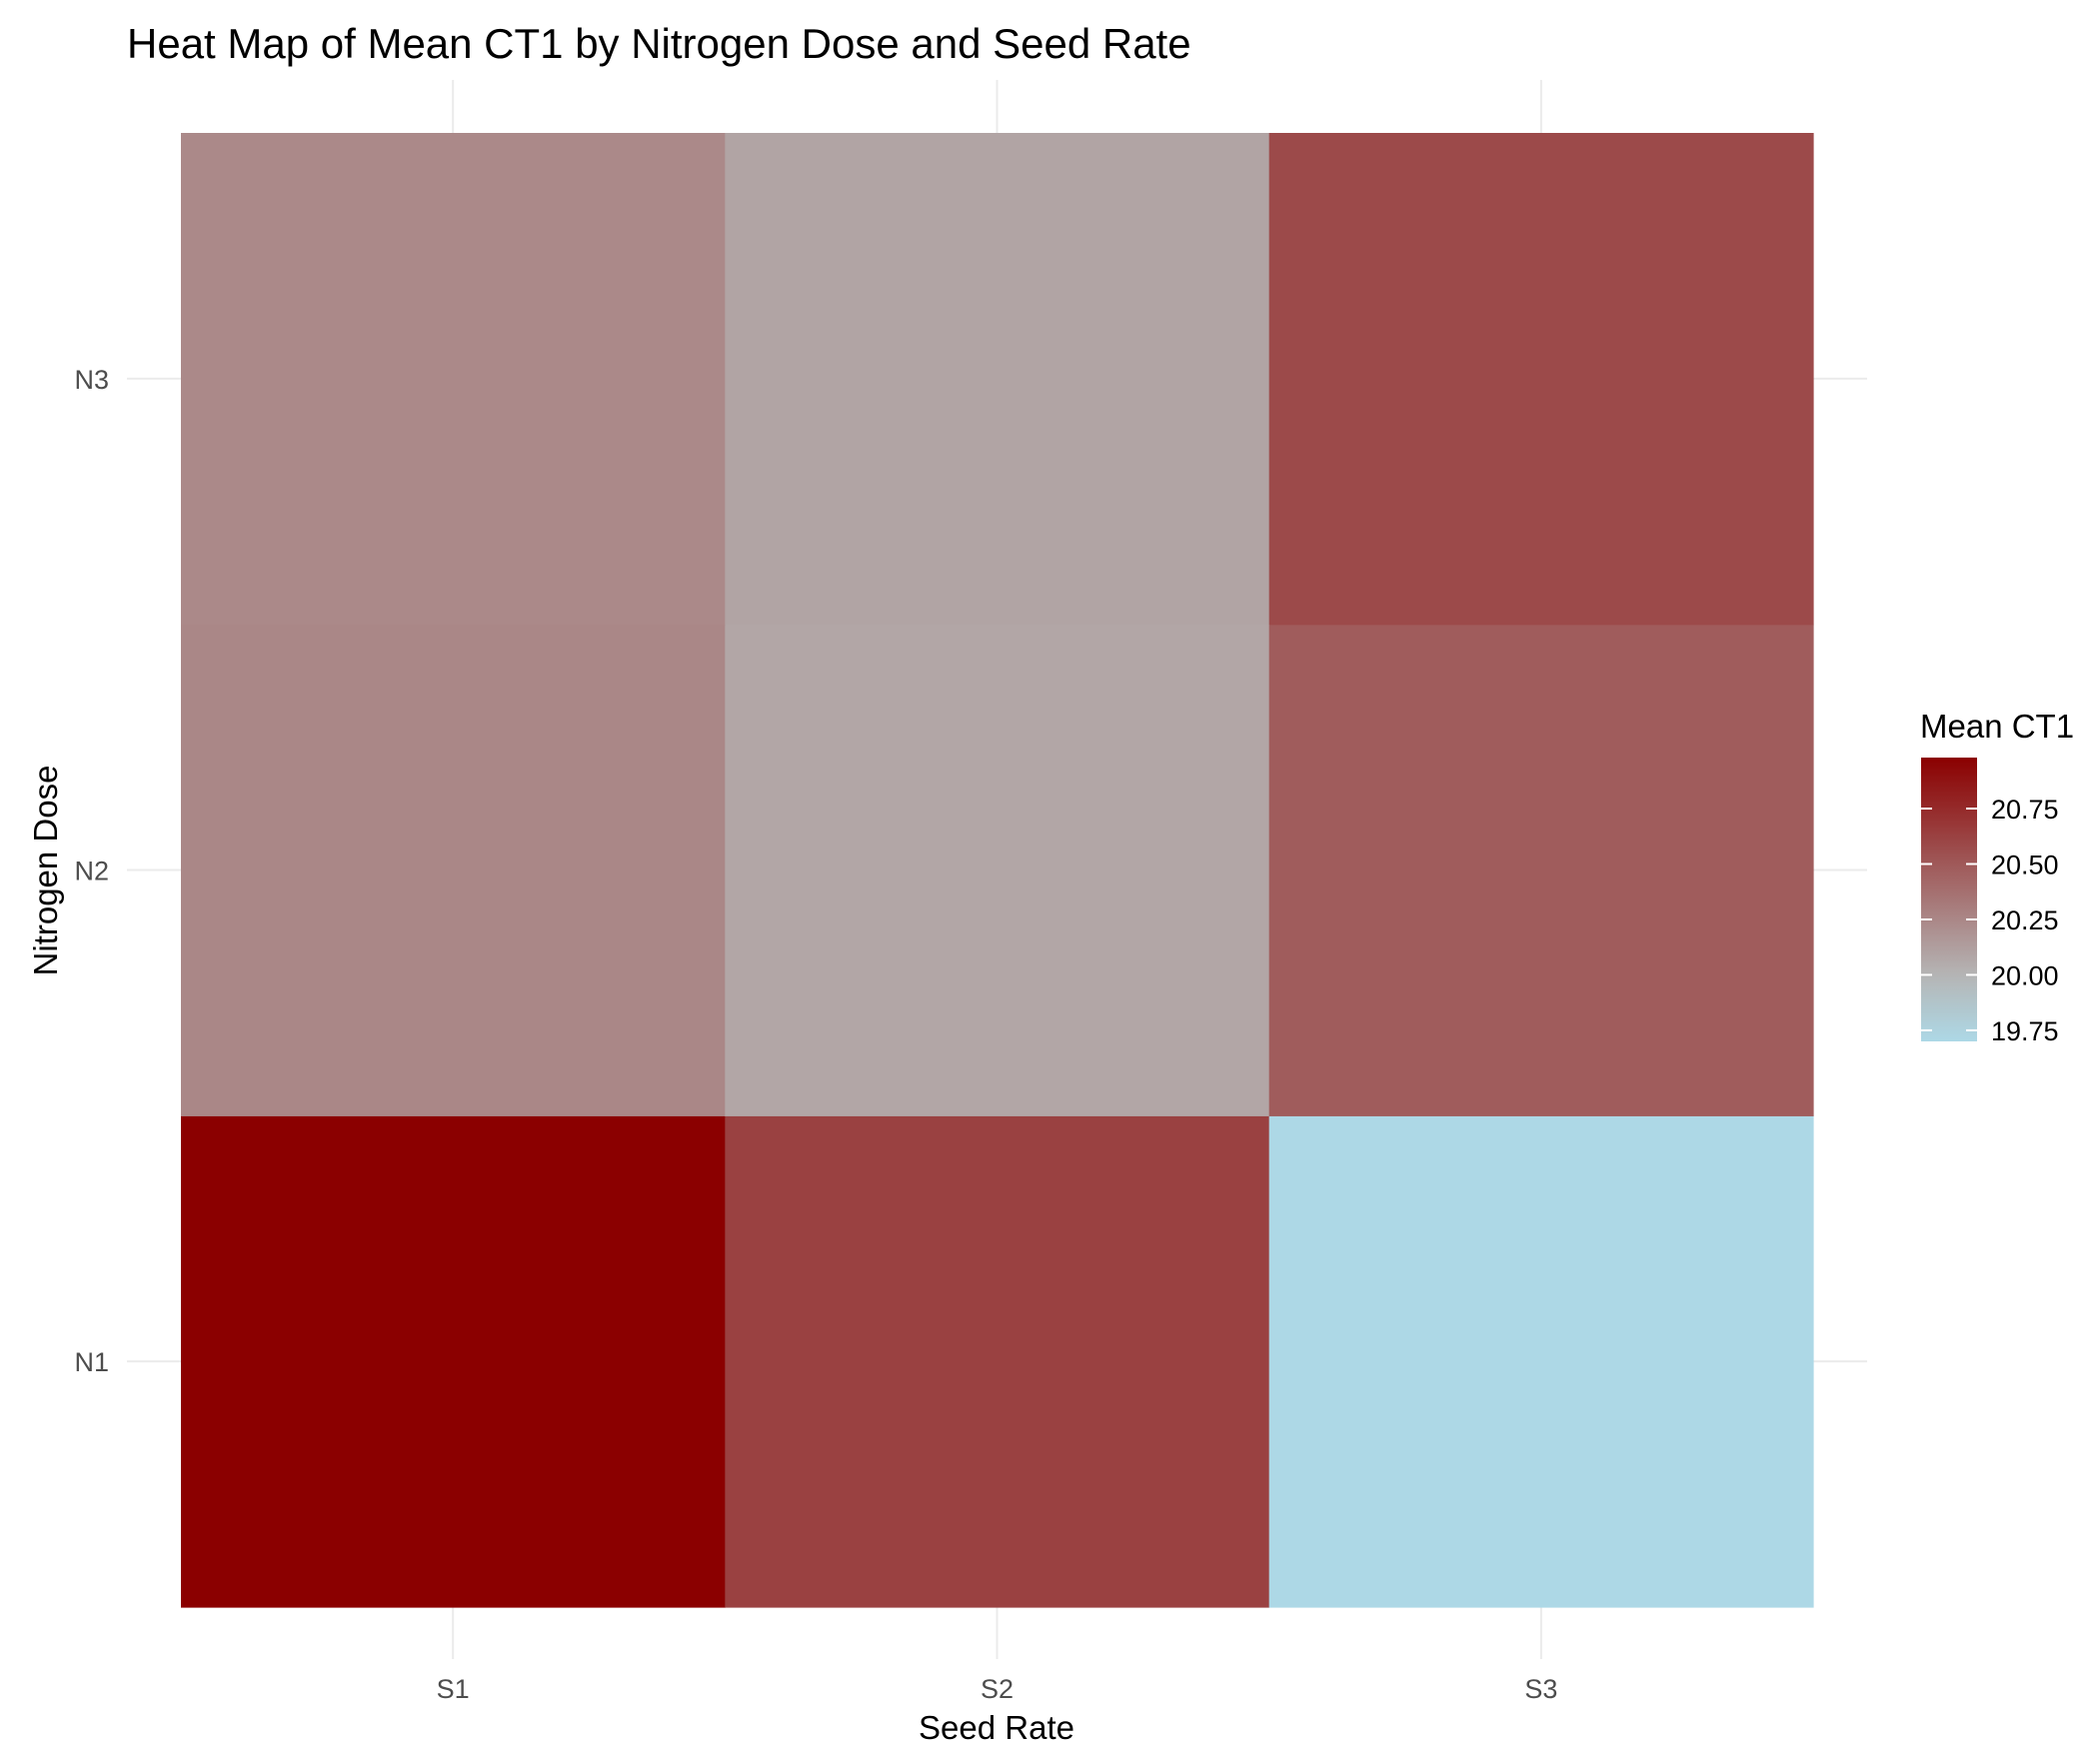 The width and height of the screenshot is (2099, 1764). I want to click on color-legend: Mean CT1 20.75 20.50 20.25 20.00 19.75, so click(1997, 877).